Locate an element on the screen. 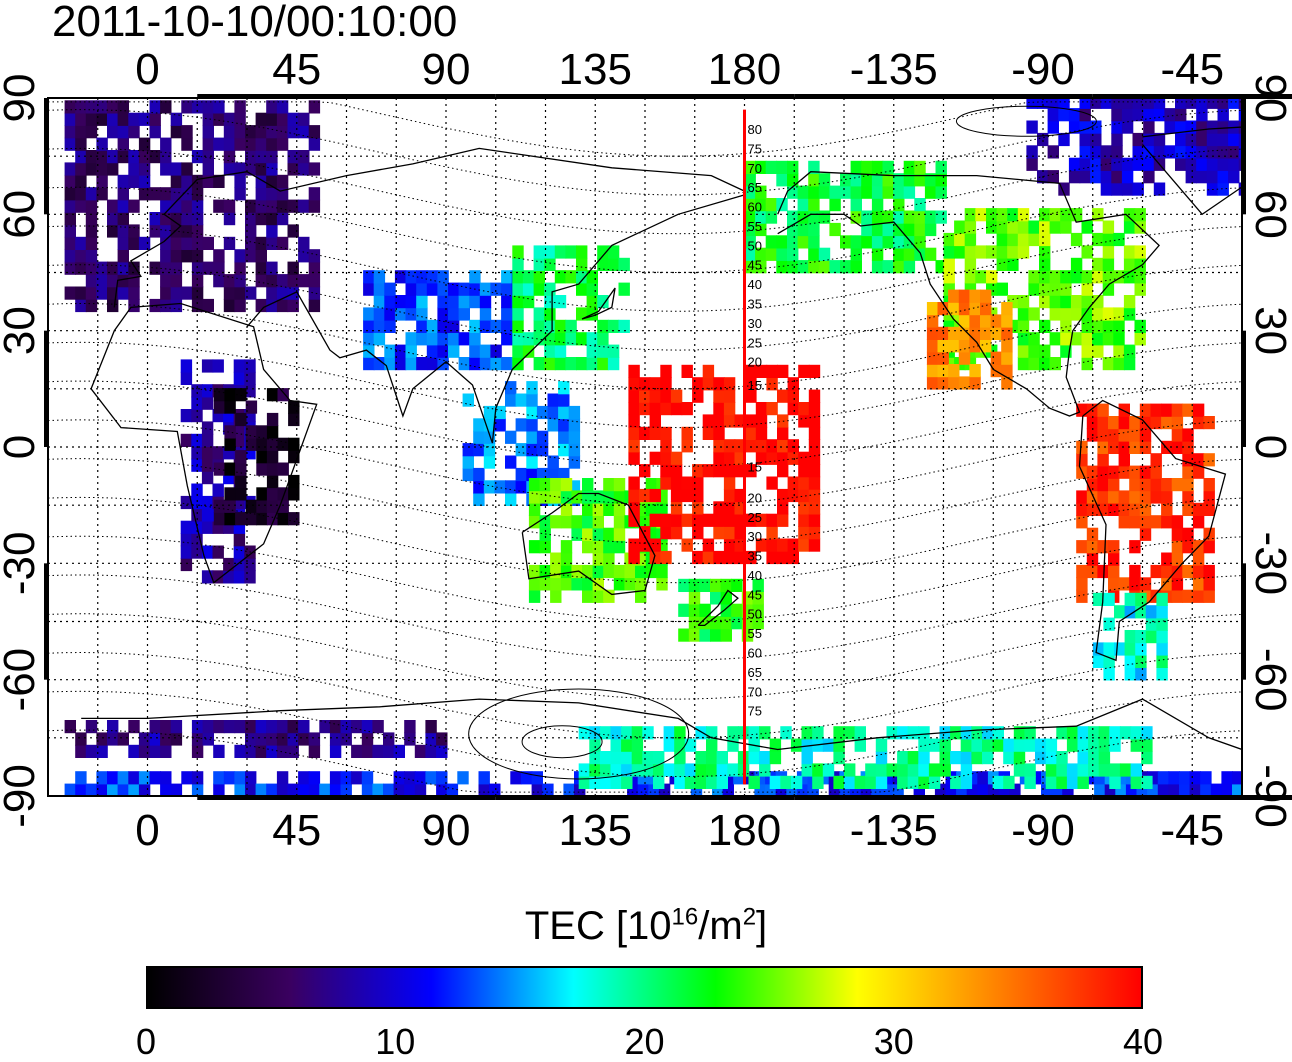 This screenshot has height=1062, width=1292. right-latitude-axis: 90 60 30 0 -30 -60 -90 is located at coordinates (1269, 451).